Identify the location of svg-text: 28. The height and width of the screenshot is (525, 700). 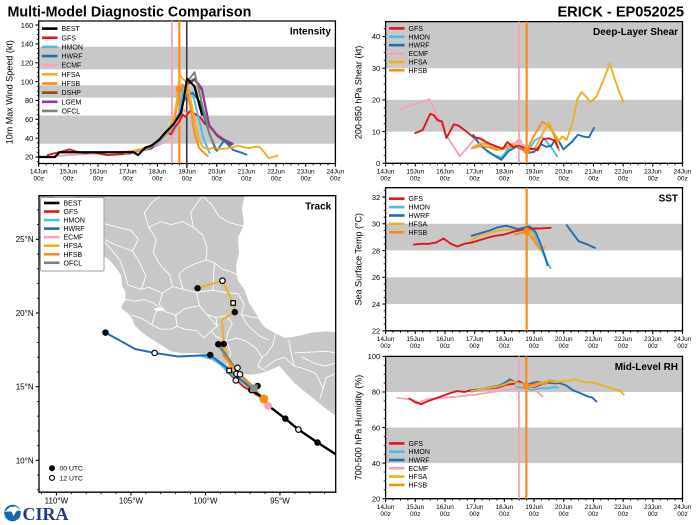
(376, 250).